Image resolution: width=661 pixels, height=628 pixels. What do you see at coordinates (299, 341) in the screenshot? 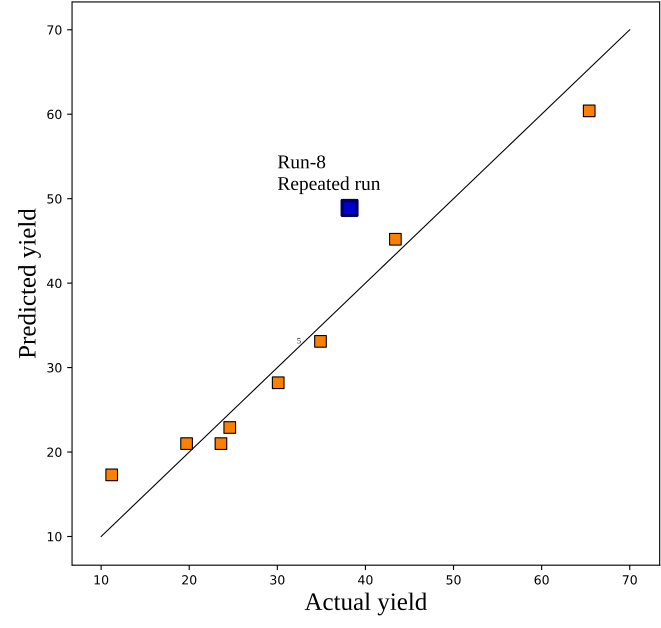
I see `annotation: 5` at bounding box center [299, 341].